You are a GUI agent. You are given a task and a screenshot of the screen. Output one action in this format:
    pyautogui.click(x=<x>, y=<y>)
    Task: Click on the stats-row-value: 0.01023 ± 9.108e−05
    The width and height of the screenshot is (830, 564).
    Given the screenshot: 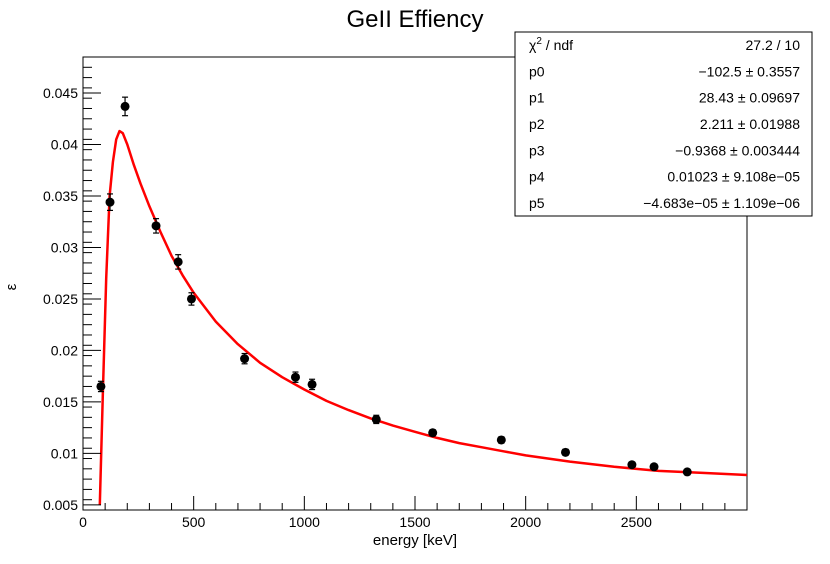 What is the action you would take?
    pyautogui.click(x=733, y=177)
    